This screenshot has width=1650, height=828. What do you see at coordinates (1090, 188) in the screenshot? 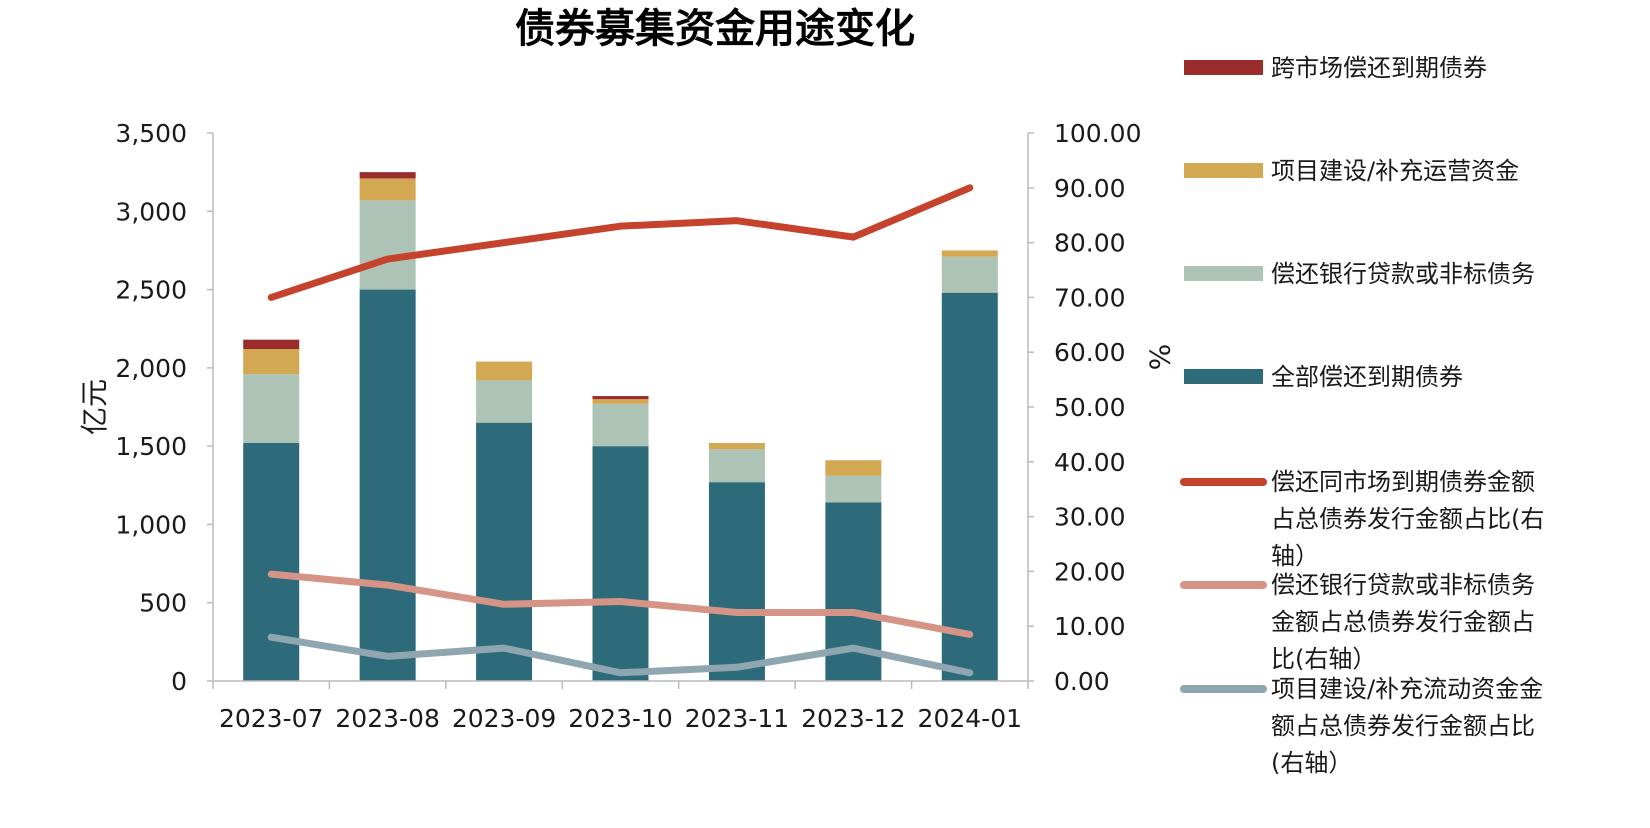
I see `right-tick-label-9: 90.00` at bounding box center [1090, 188].